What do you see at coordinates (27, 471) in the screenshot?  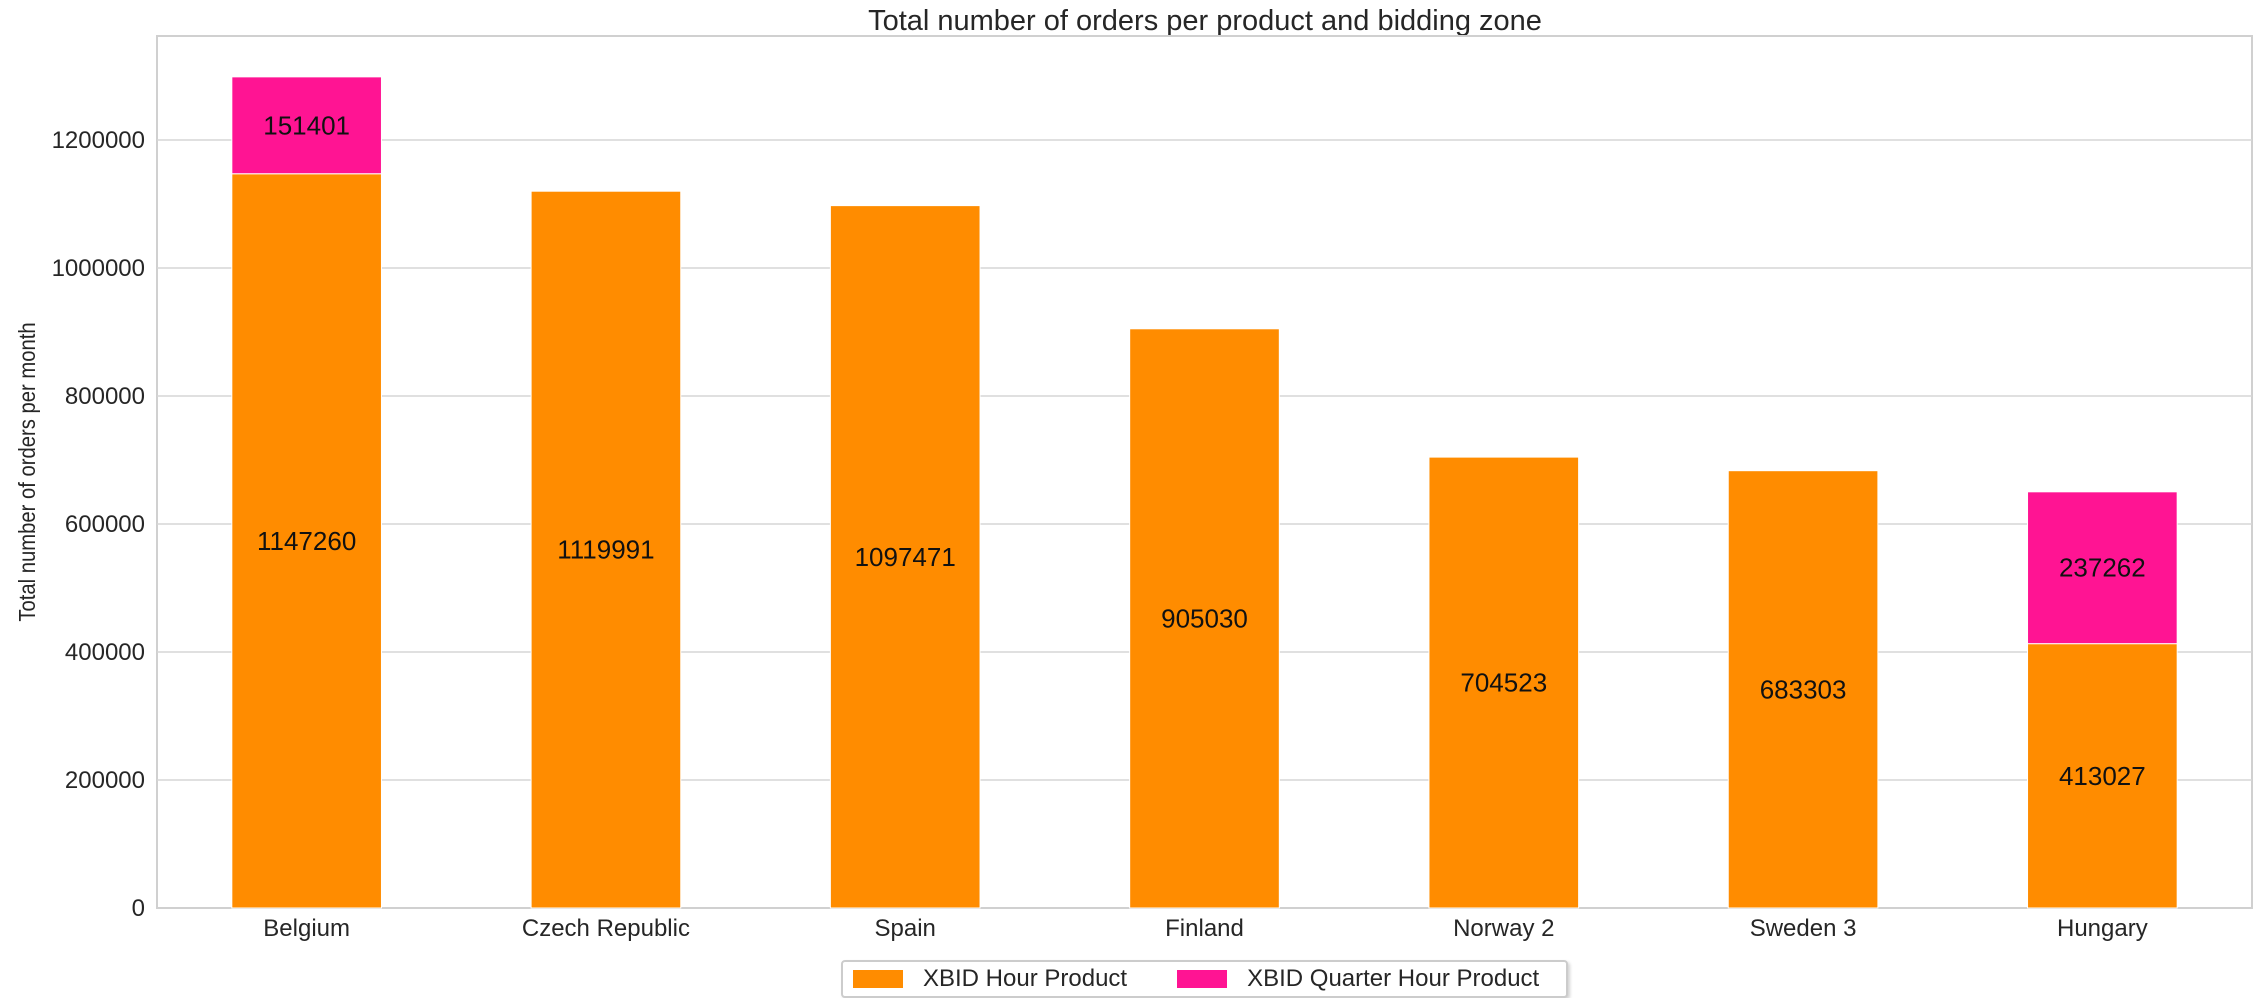 I see `y-axis-title: Total number of orders per month` at bounding box center [27, 471].